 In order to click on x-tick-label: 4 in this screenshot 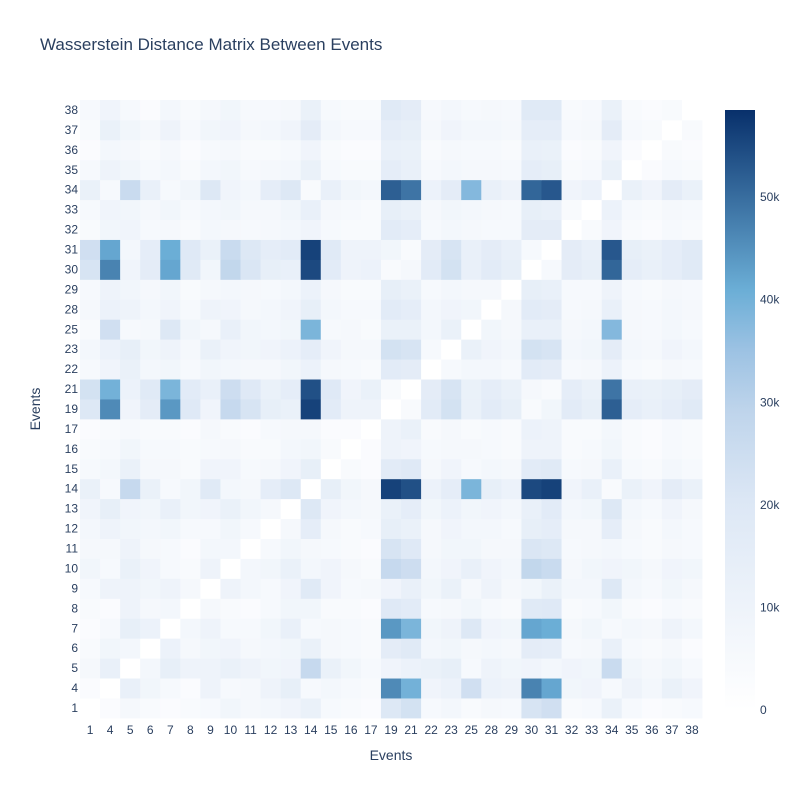, I will do `click(110, 730)`.